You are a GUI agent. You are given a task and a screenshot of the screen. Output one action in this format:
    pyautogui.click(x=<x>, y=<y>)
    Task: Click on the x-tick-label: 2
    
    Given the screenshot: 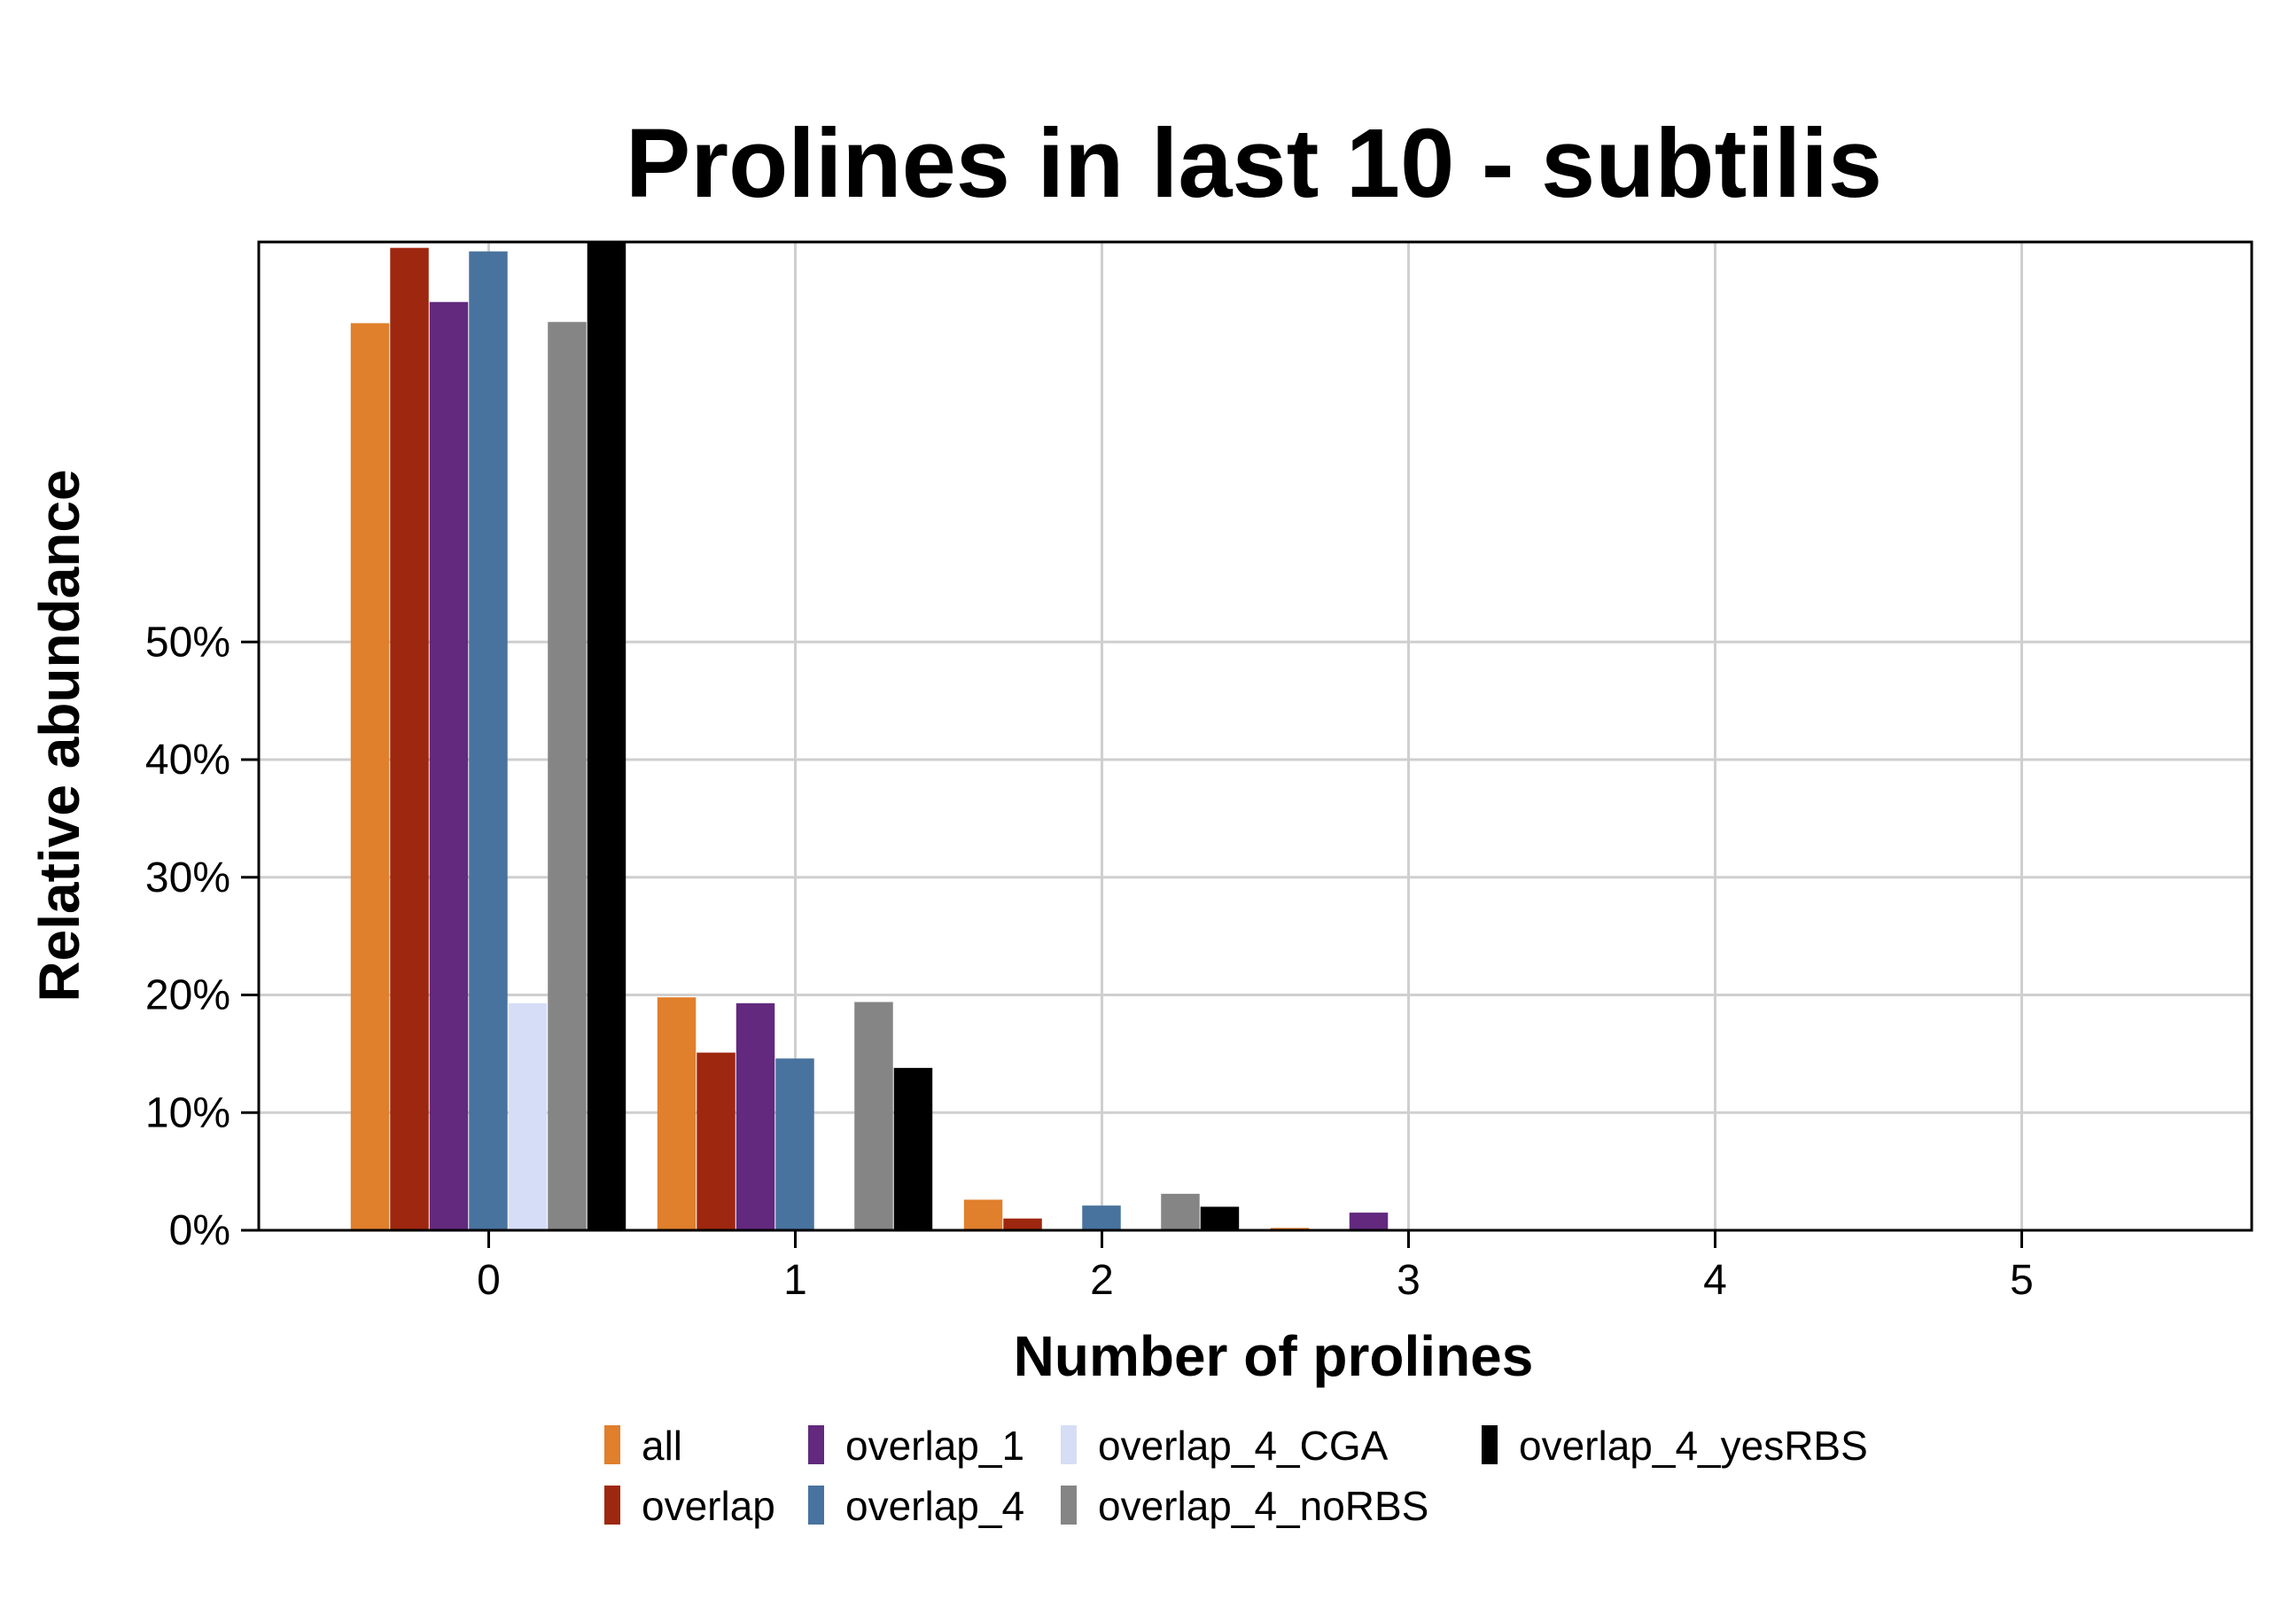 What is the action you would take?
    pyautogui.click(x=1102, y=1280)
    